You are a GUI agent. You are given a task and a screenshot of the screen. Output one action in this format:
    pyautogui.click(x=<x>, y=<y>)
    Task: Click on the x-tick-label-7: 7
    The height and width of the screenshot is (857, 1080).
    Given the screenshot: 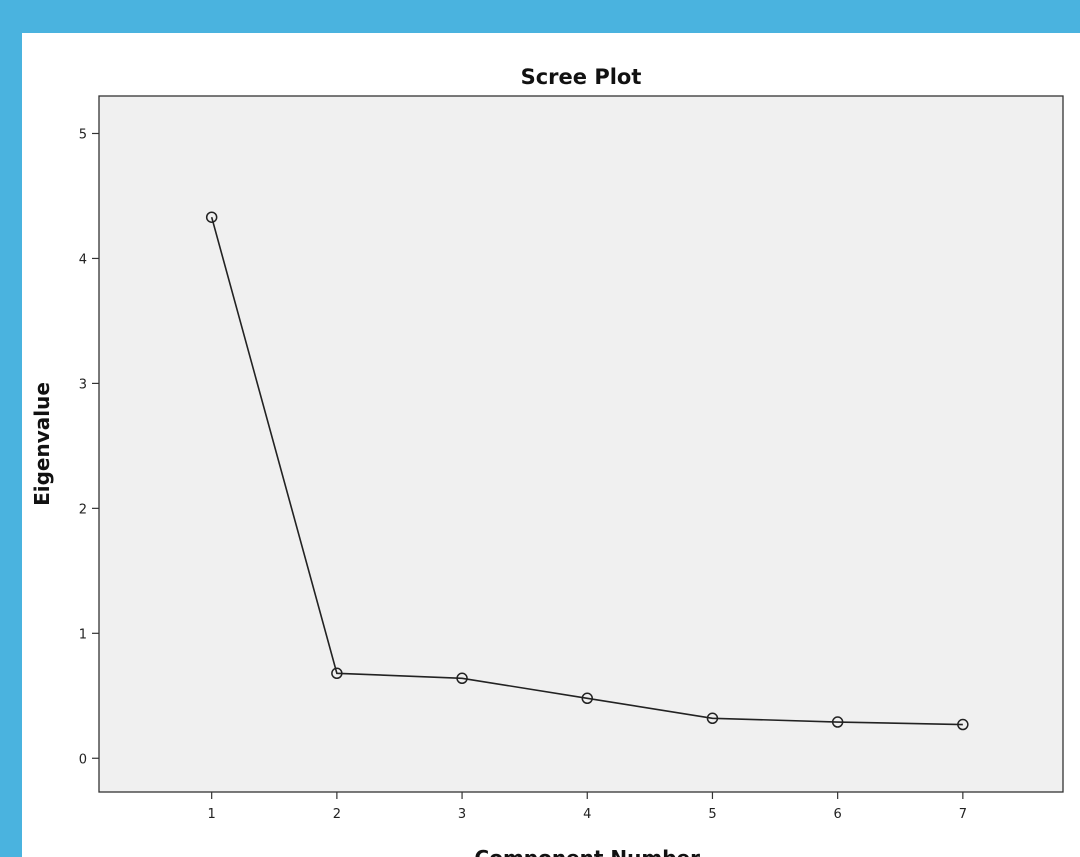 What is the action you would take?
    pyautogui.click(x=963, y=814)
    